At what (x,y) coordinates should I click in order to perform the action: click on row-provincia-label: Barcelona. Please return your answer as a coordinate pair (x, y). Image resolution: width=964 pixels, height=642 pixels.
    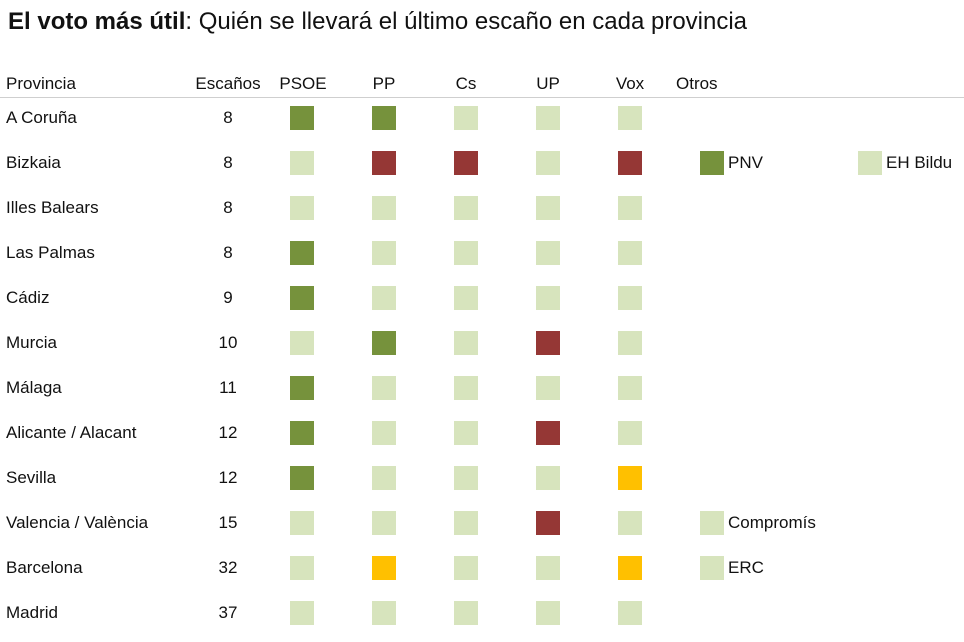
    Looking at the image, I should click on (44, 567).